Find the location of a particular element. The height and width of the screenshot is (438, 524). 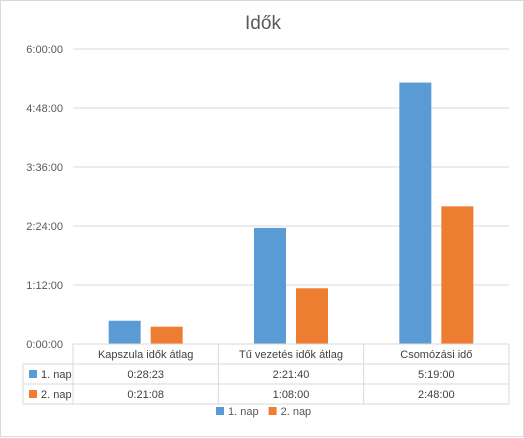

legend-label: 2. nap is located at coordinates (296, 412).